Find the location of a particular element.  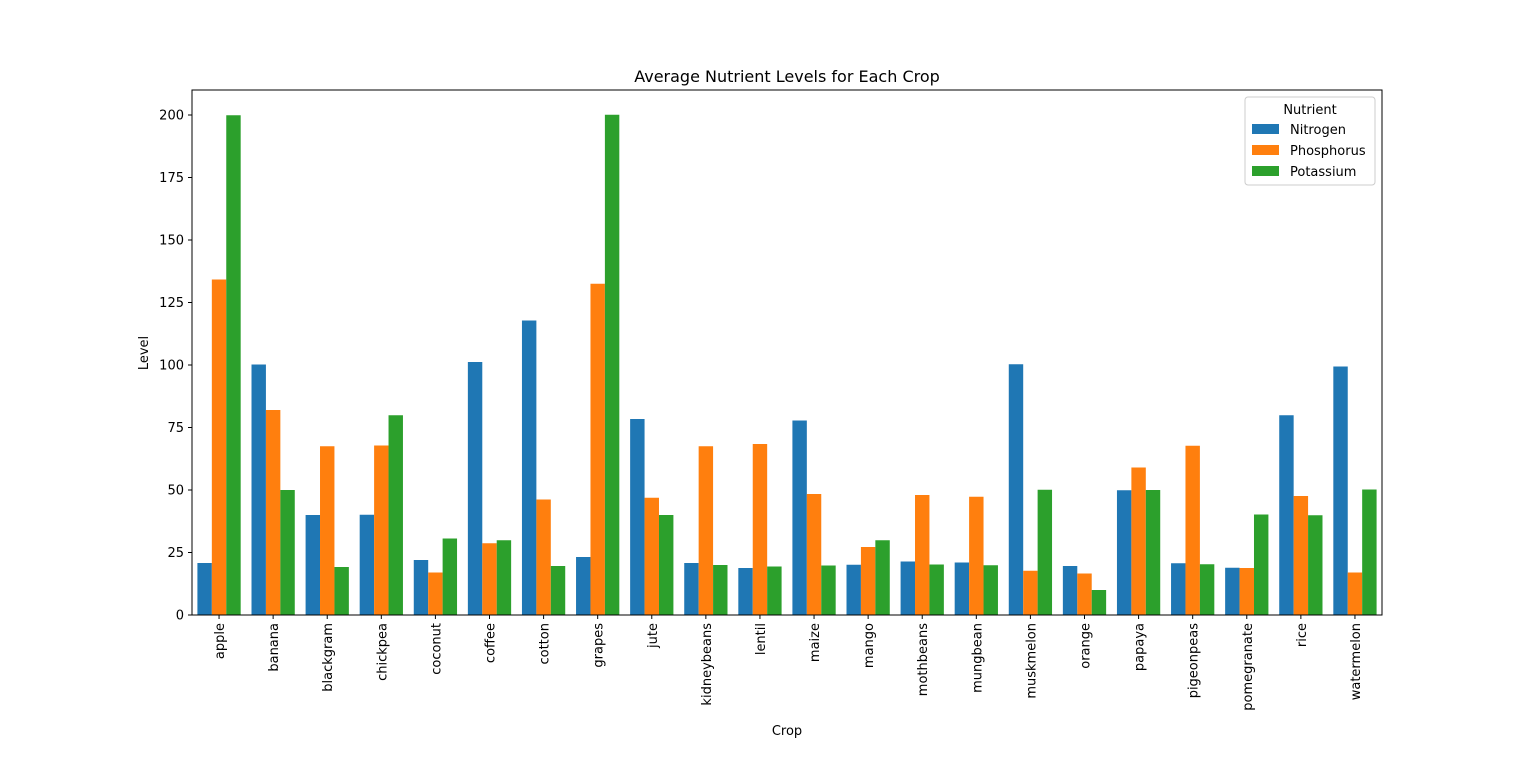

bar-nitrogen-coconut is located at coordinates (421, 587).